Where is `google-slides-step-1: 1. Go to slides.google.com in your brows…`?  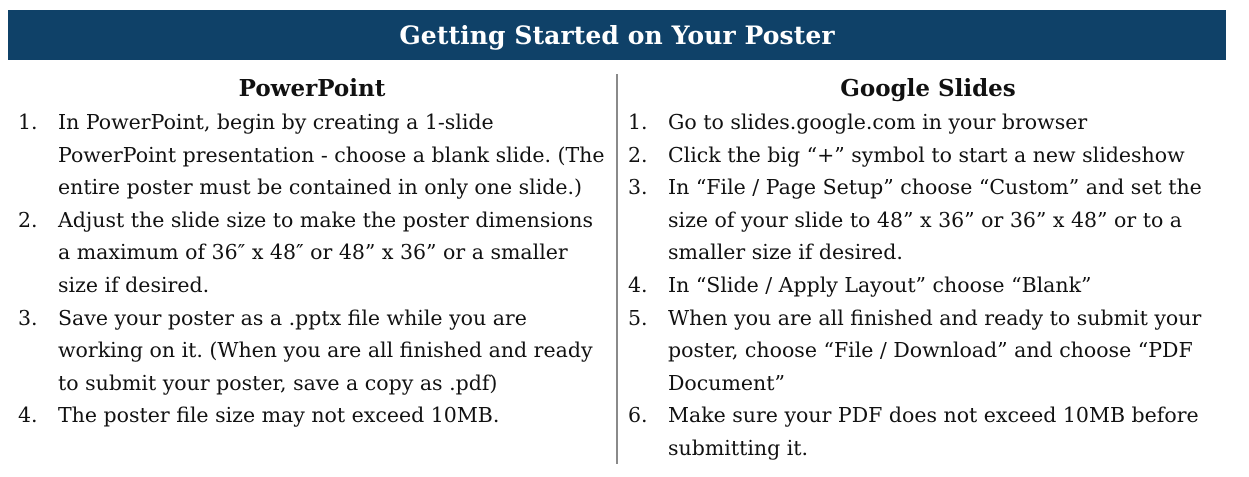 google-slides-step-1: 1. Go to slides.google.com in your brows… is located at coordinates (928, 122).